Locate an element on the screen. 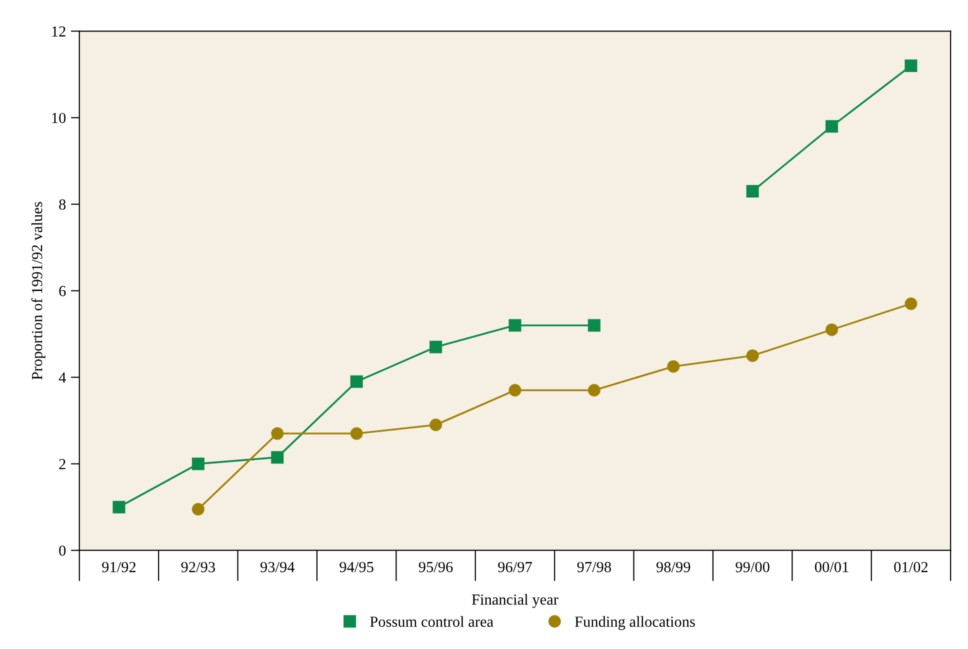 This screenshot has height=649, width=968. x-tick-label: 93/94 is located at coordinates (277, 567).